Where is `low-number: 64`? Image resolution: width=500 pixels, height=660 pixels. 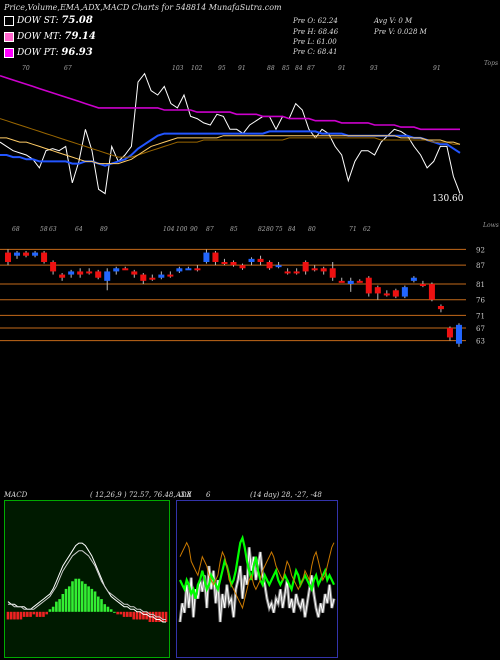
low-number: 64 is located at coordinates (79, 229).